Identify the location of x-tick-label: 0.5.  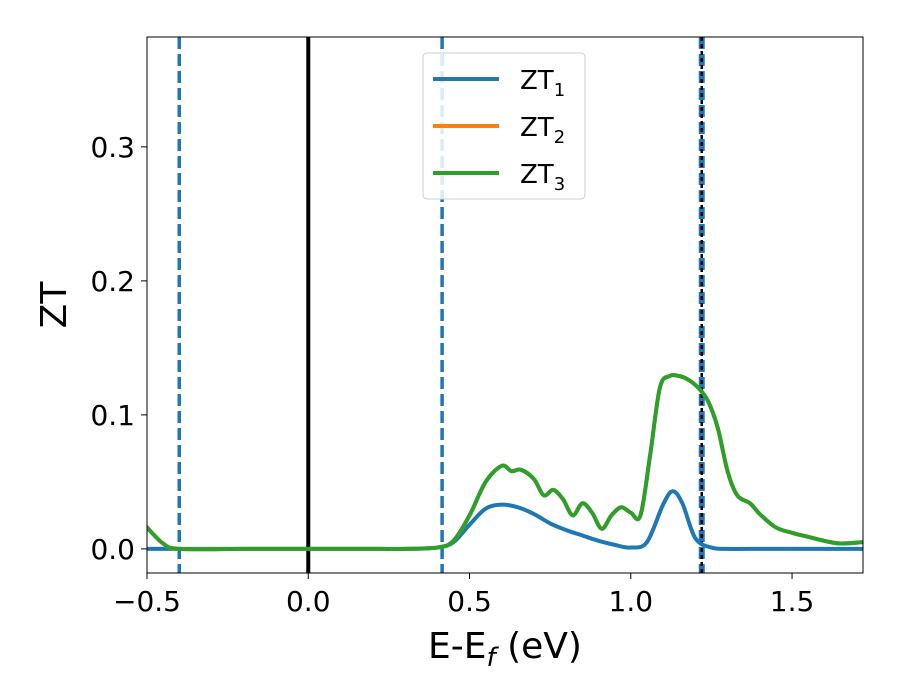
(469, 601).